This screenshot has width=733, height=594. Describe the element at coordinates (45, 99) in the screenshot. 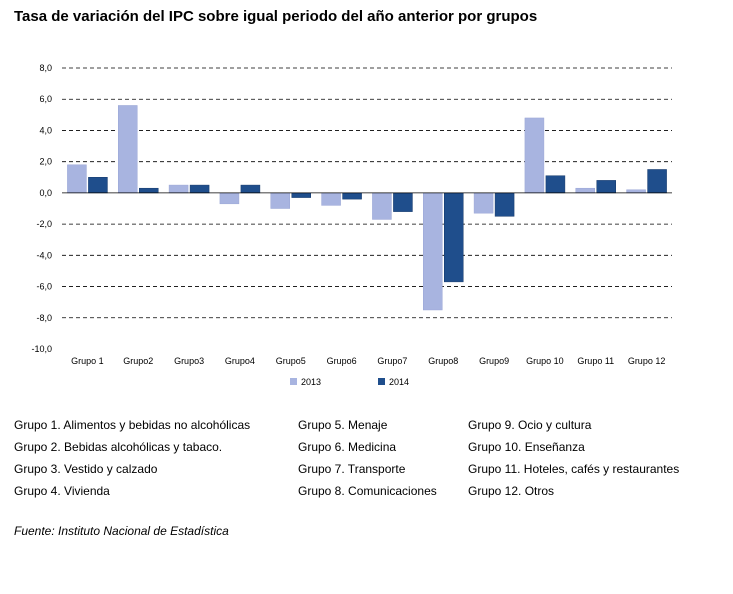

I see `y-tick-label: 6,0` at that location.